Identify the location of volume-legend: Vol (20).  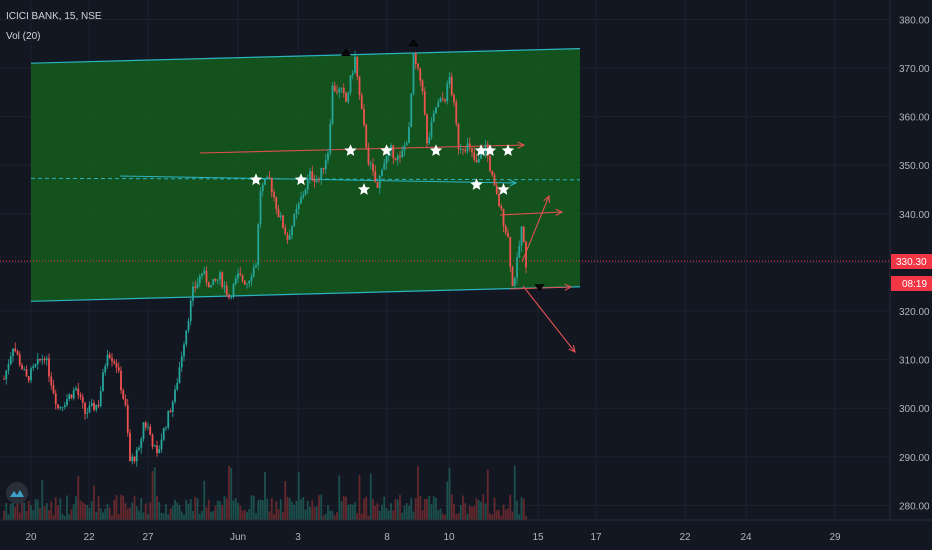
(23, 36).